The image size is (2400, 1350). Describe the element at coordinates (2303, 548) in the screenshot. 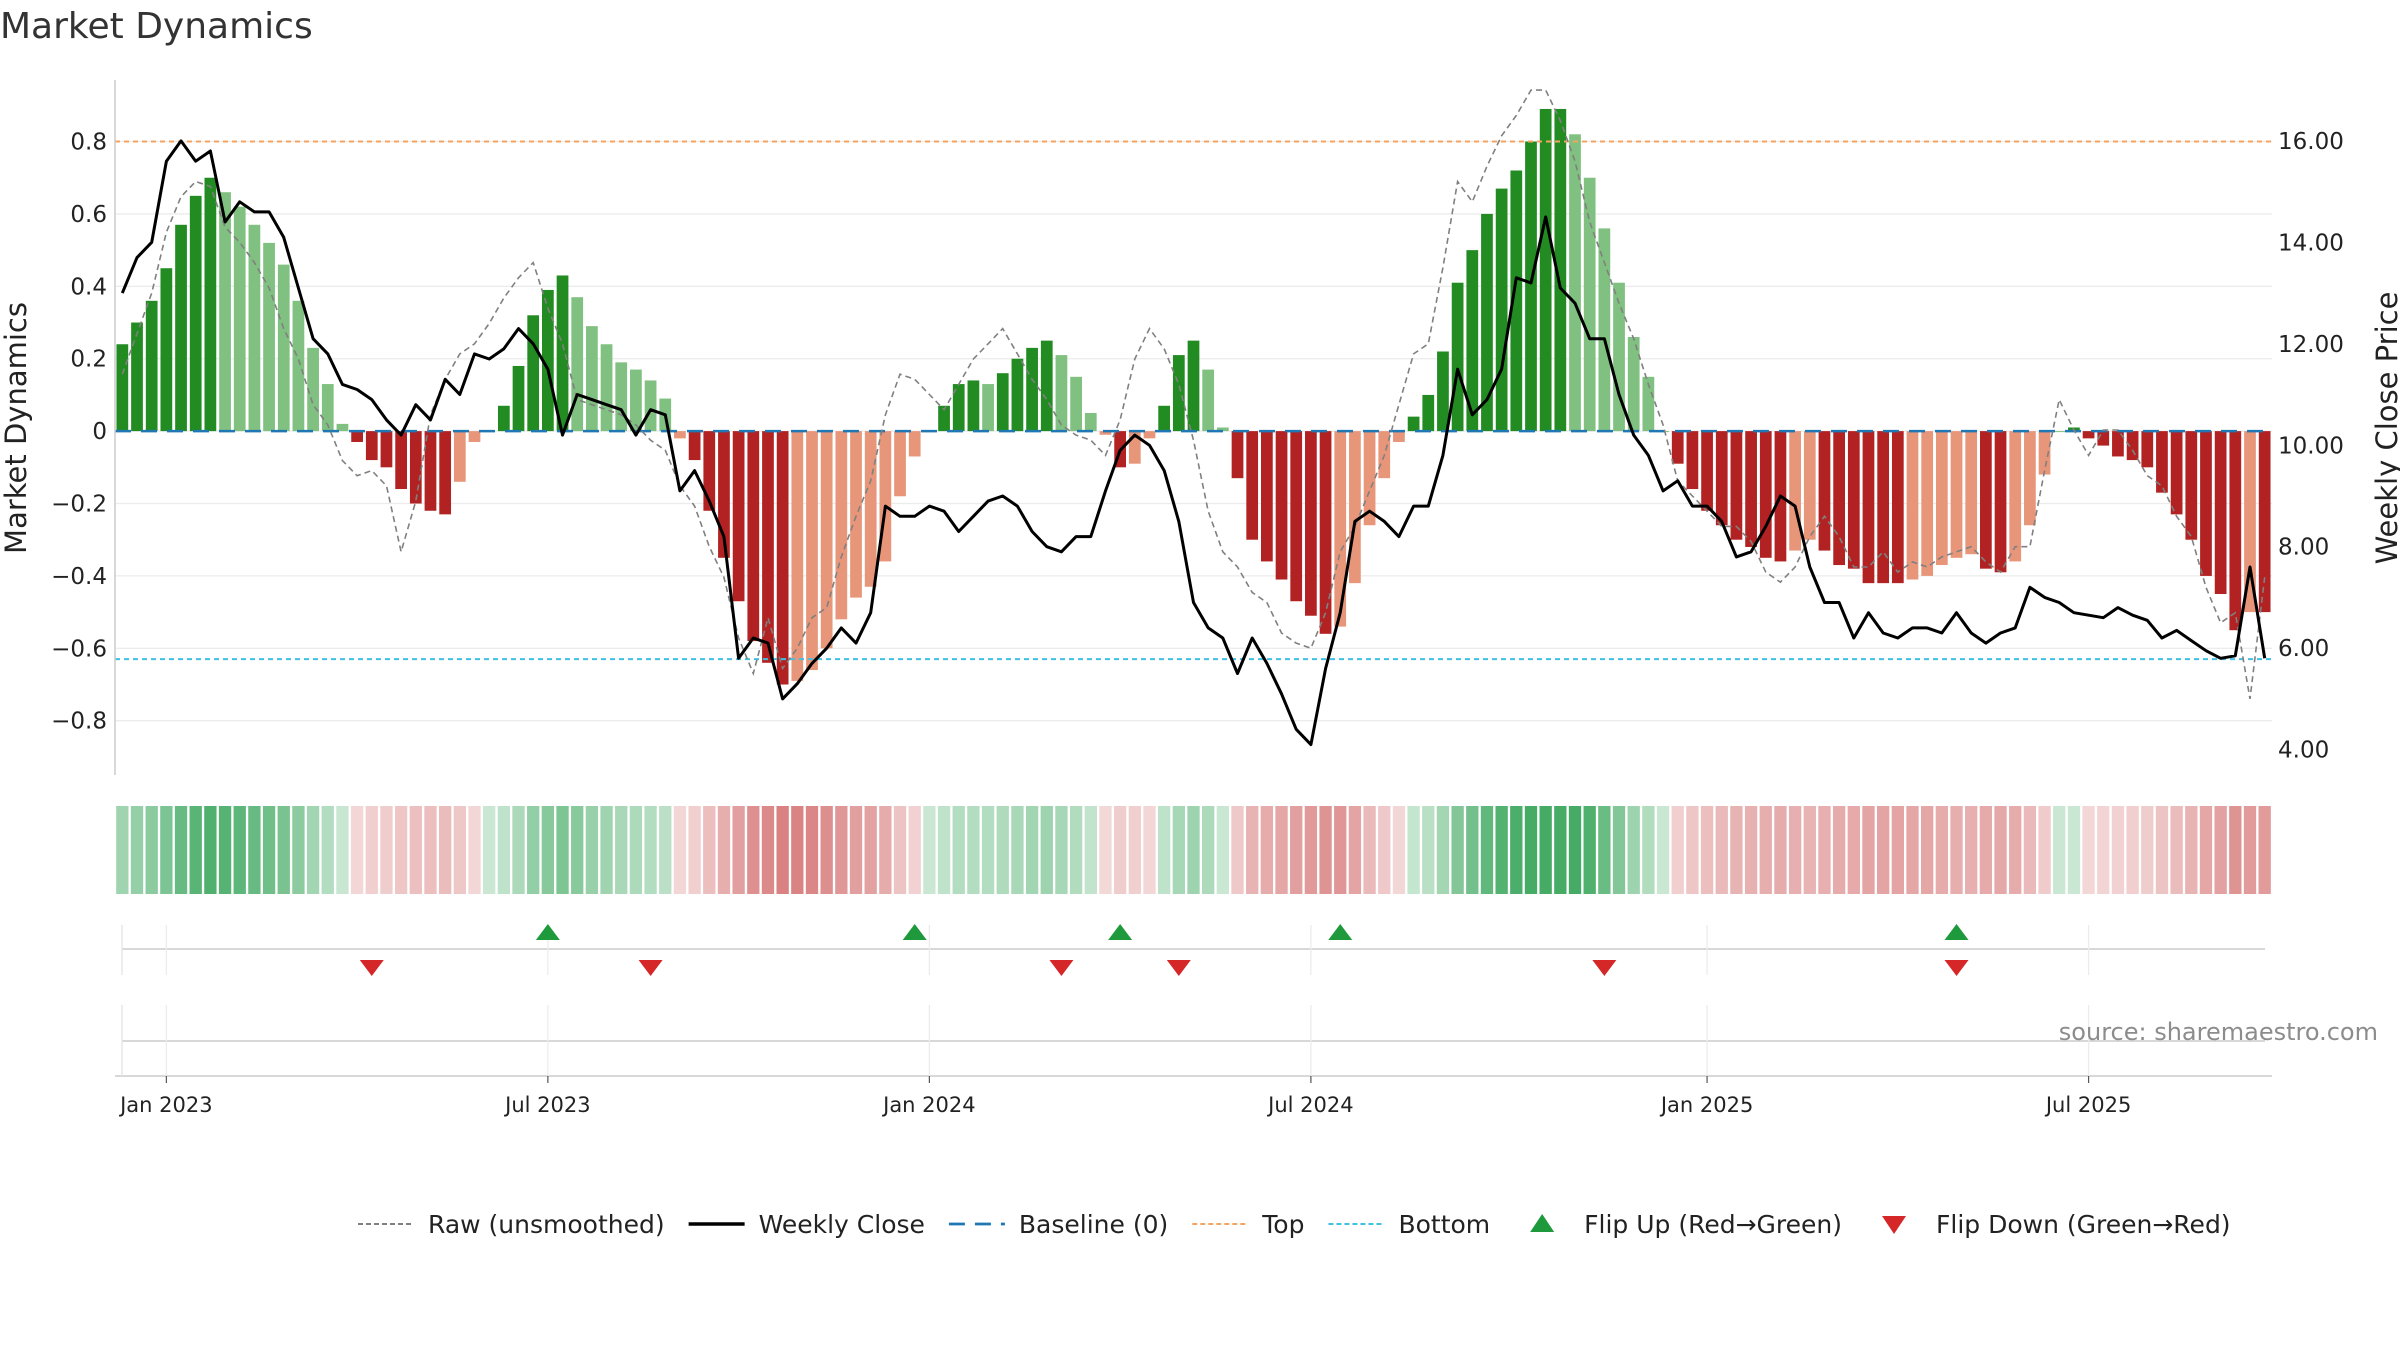

I see `y-tick-right: 8.00` at that location.